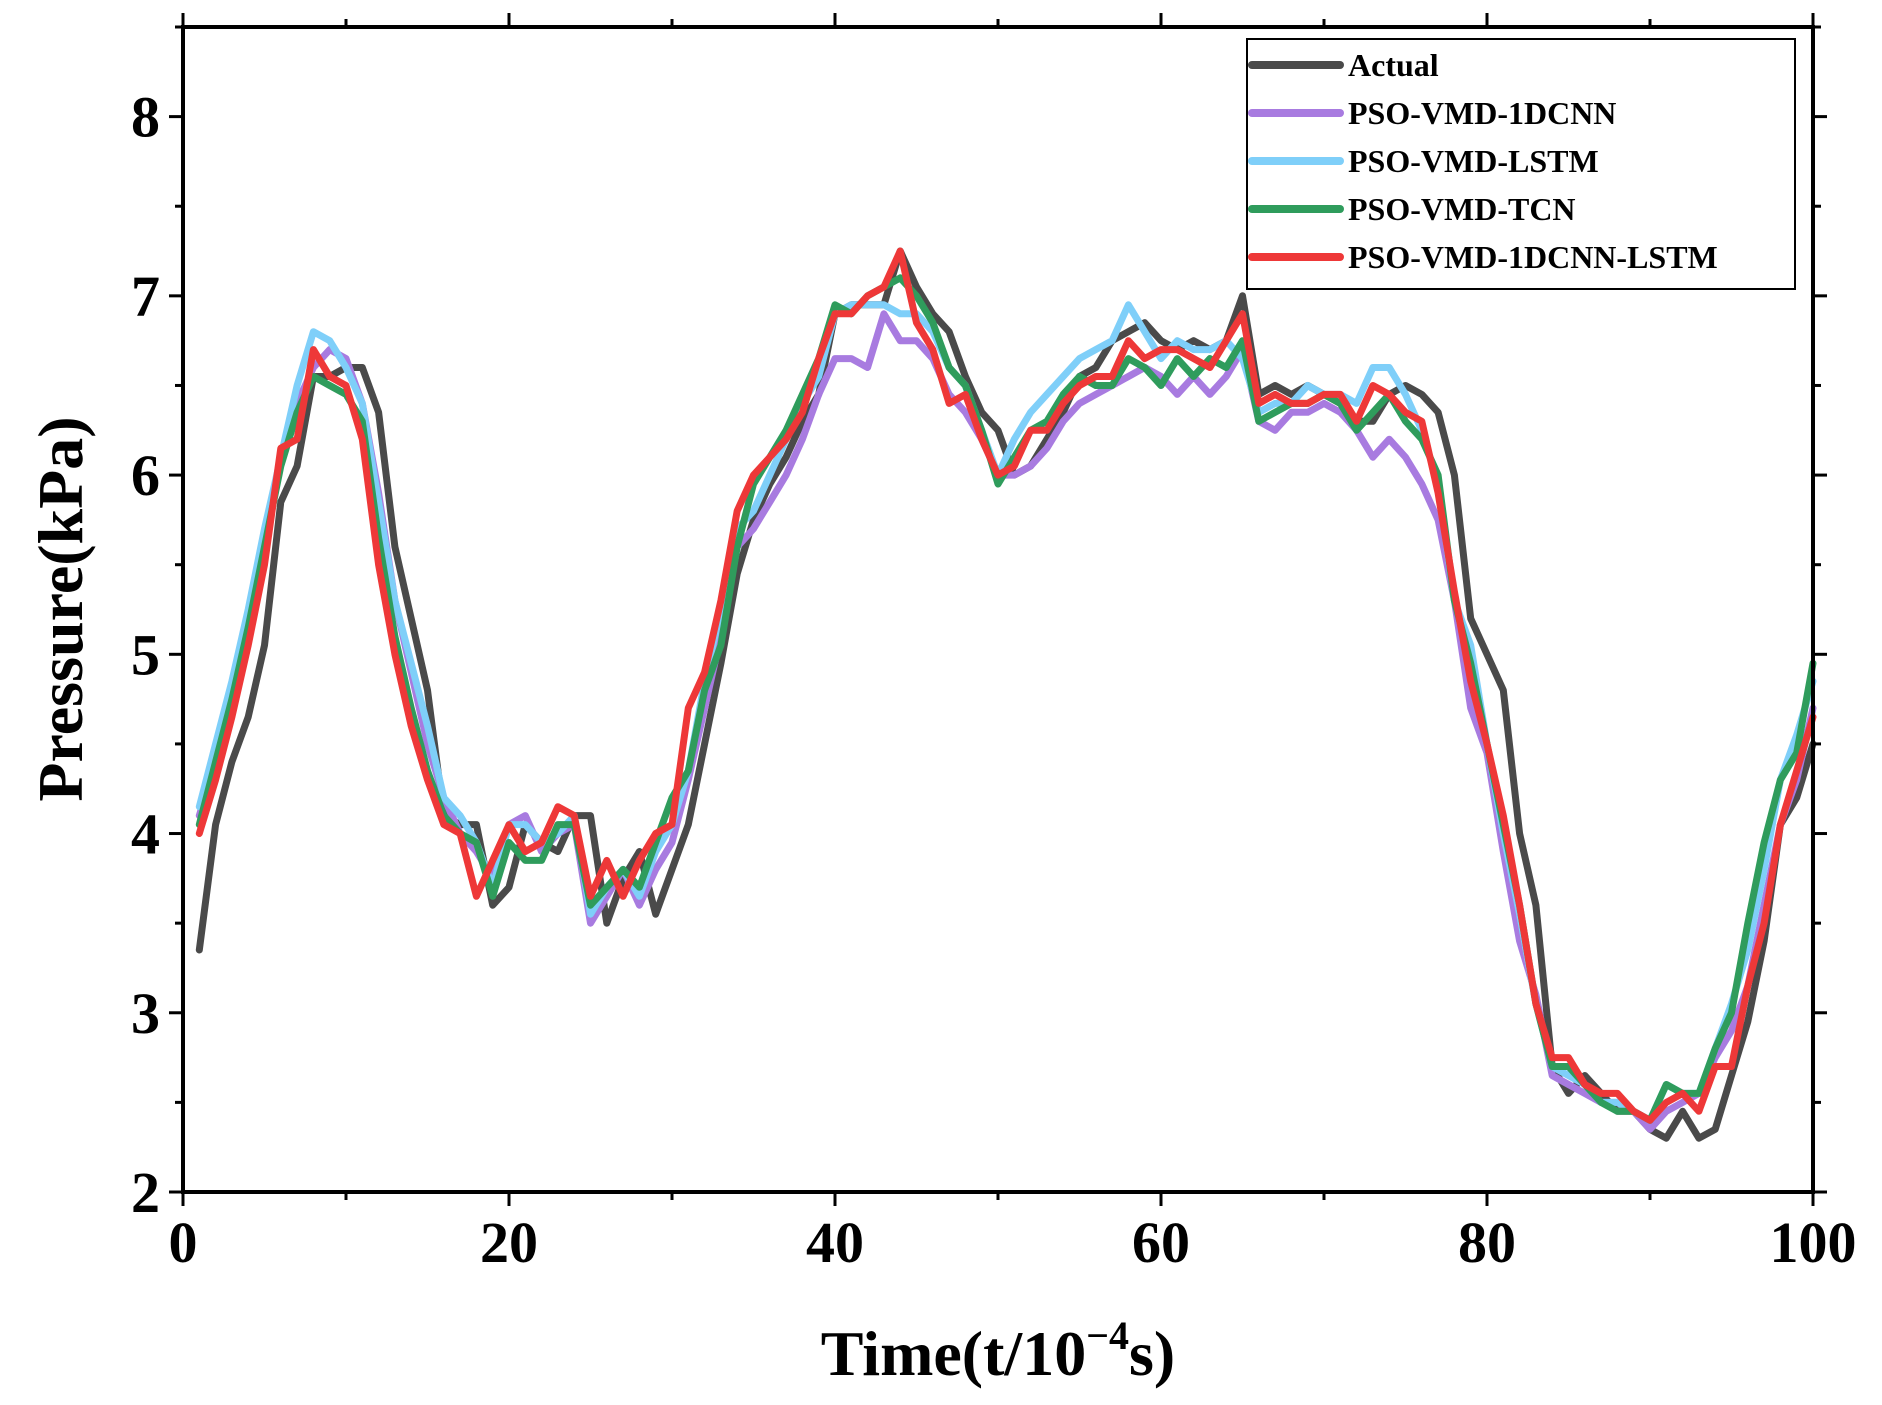 This screenshot has width=1882, height=1405. I want to click on y-tick-label: 7, so click(145, 296).